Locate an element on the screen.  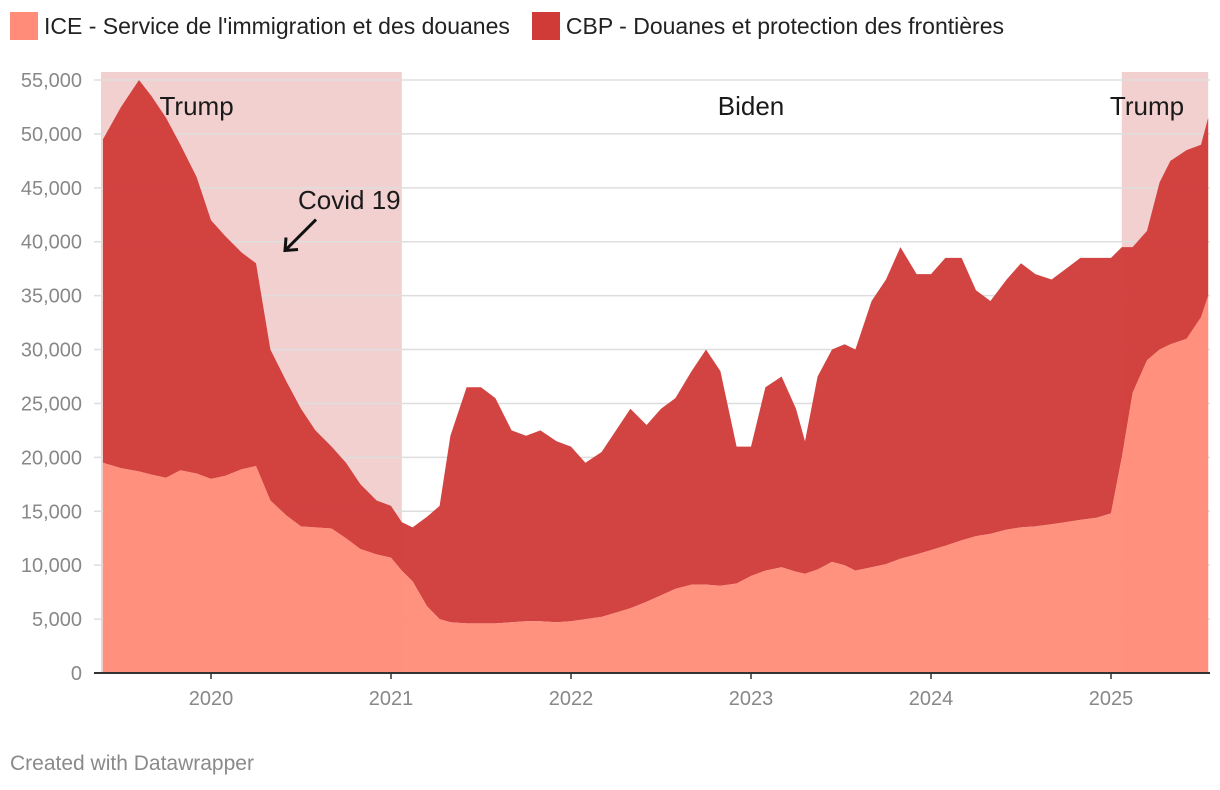
credit-text: Created with Datawrapper is located at coordinates (132, 763).